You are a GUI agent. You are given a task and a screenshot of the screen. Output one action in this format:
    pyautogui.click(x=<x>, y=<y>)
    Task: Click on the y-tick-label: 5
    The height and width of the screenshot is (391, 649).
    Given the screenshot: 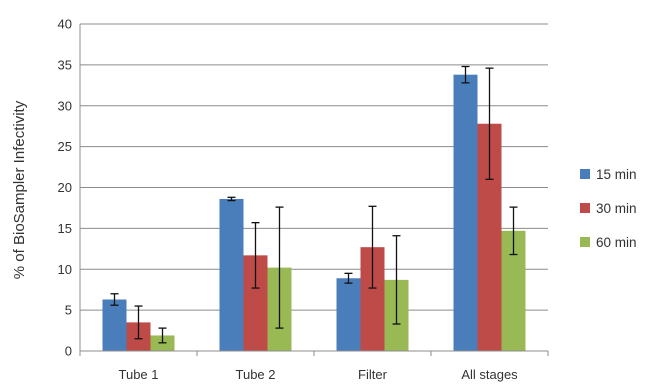 What is the action you would take?
    pyautogui.click(x=68, y=310)
    